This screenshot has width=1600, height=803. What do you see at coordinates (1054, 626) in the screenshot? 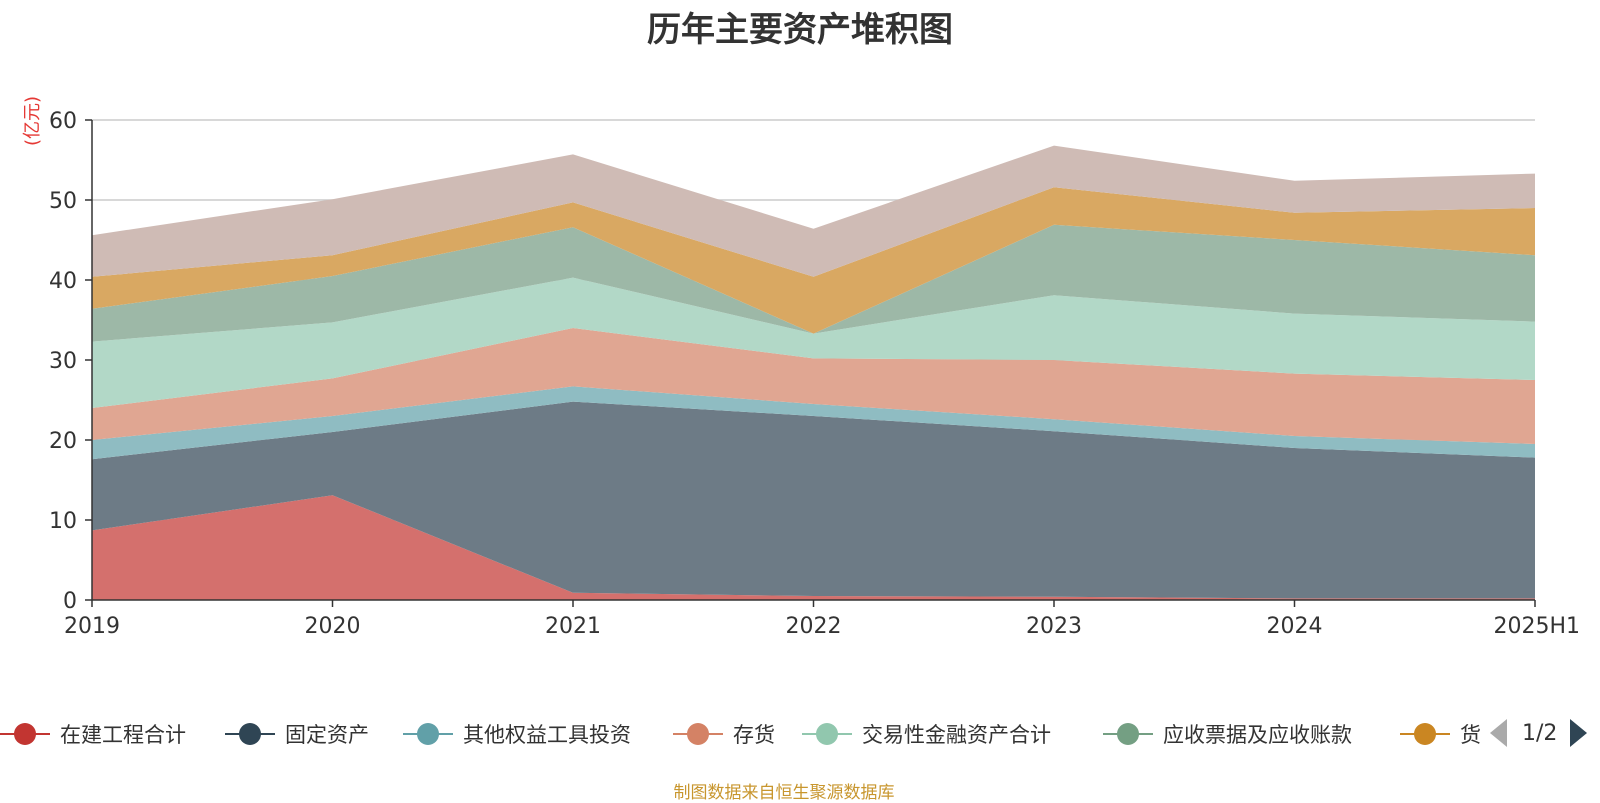
I see `x-tick-label: 2023` at bounding box center [1054, 626].